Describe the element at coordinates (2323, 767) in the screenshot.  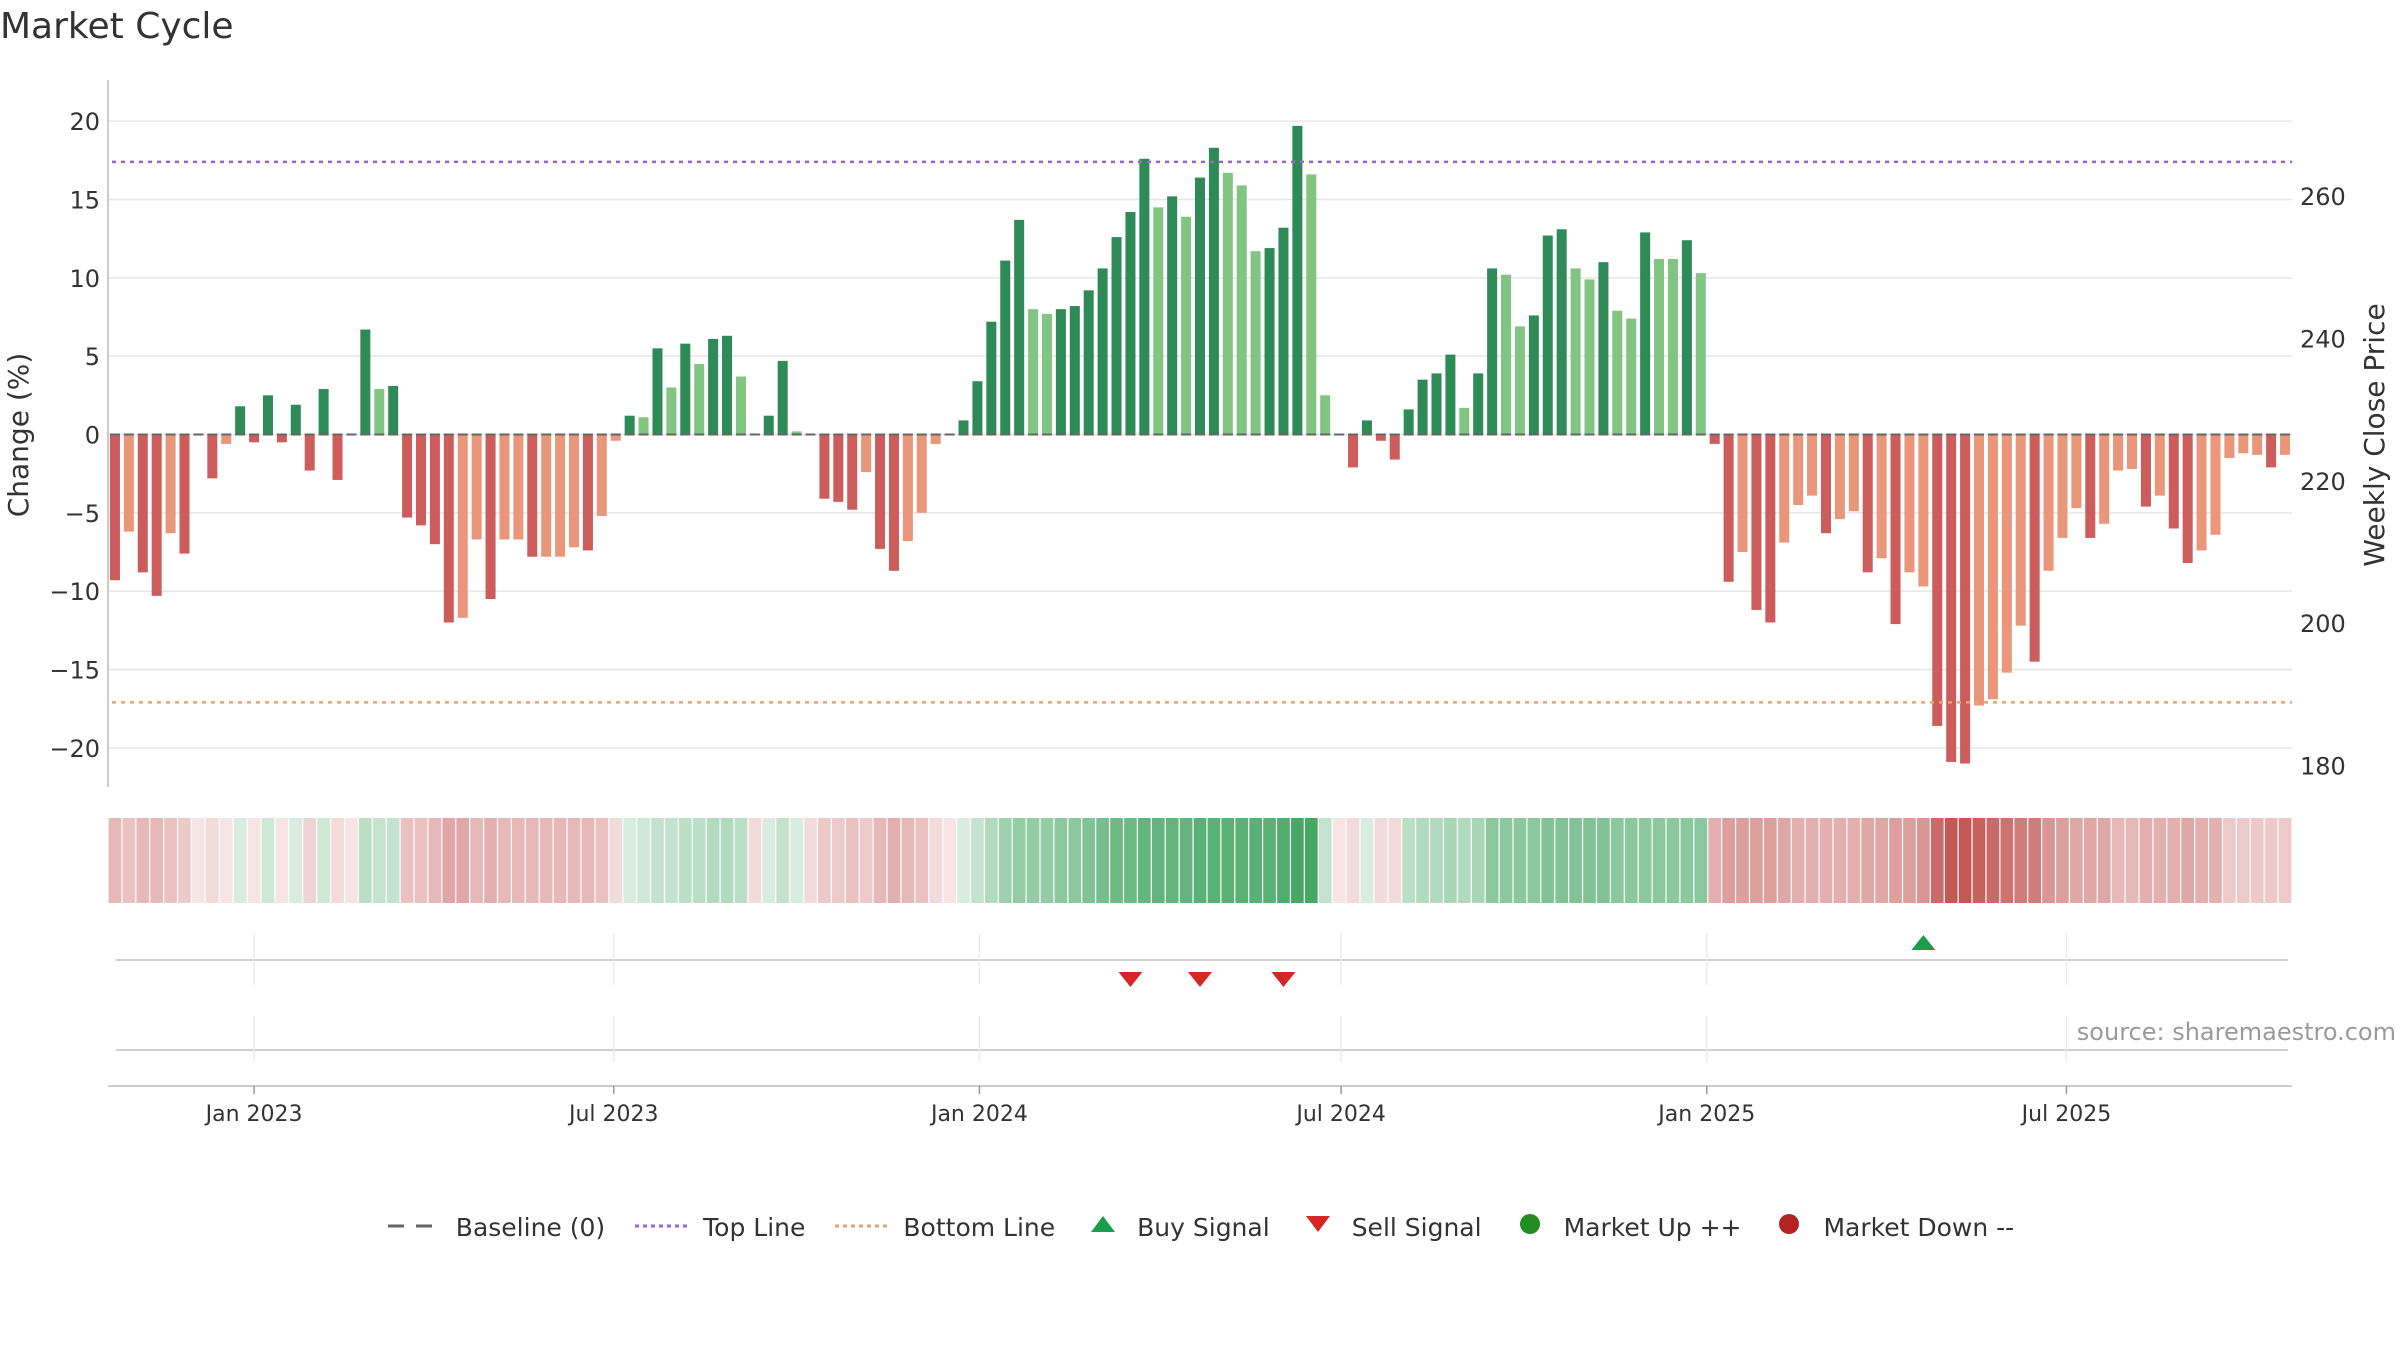
I see `y2-tick-label: 180` at that location.